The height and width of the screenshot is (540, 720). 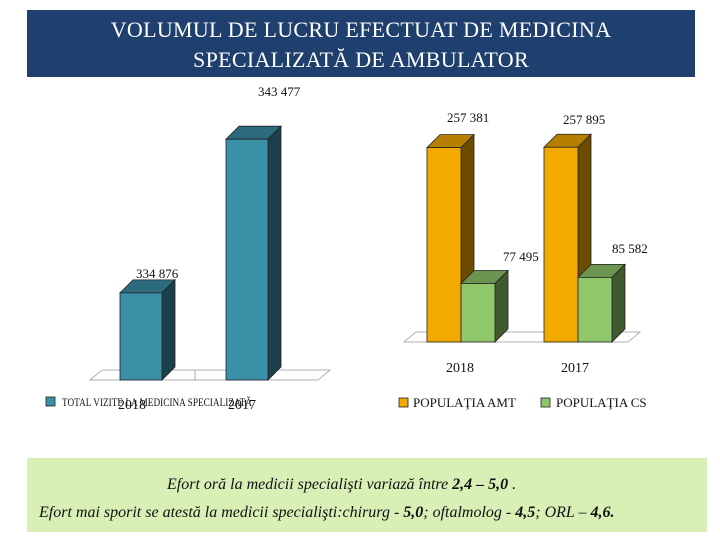 I want to click on total-visits-value-label-2018: 334 876, so click(x=157, y=273).